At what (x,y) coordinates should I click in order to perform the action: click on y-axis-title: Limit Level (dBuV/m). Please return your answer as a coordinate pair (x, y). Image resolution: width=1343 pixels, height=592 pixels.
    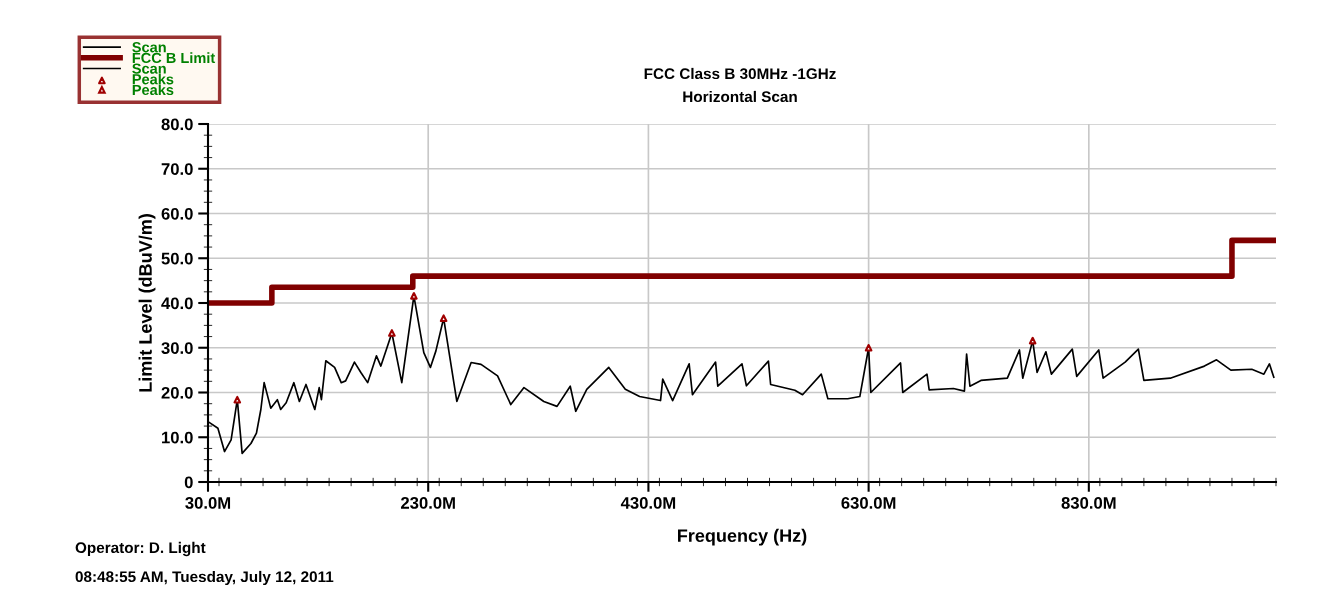
    Looking at the image, I should click on (147, 303).